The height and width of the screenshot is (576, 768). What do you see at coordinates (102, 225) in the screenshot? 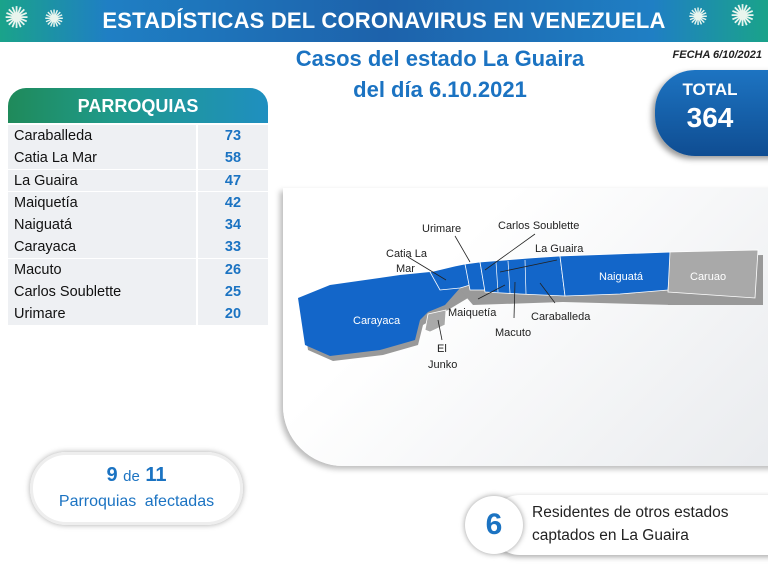
I see `parroquia-name: Naiguatá` at bounding box center [102, 225].